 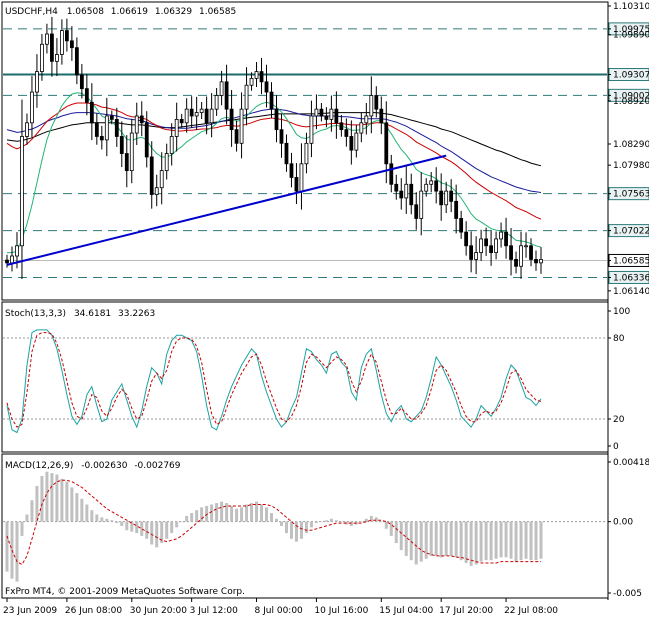 What do you see at coordinates (631, 166) in the screenshot?
I see `price-tick-label: 1.07980` at bounding box center [631, 166].